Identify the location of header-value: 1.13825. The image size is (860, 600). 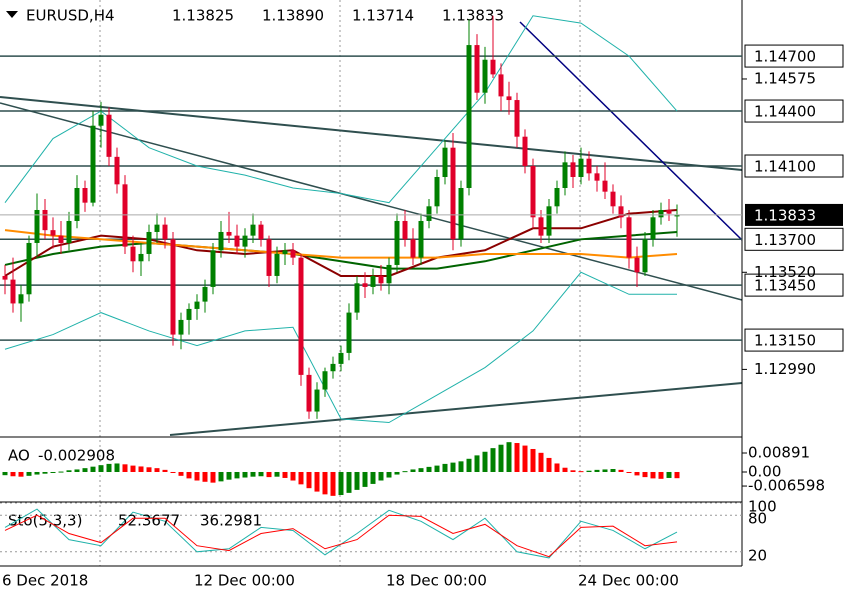
(203, 16).